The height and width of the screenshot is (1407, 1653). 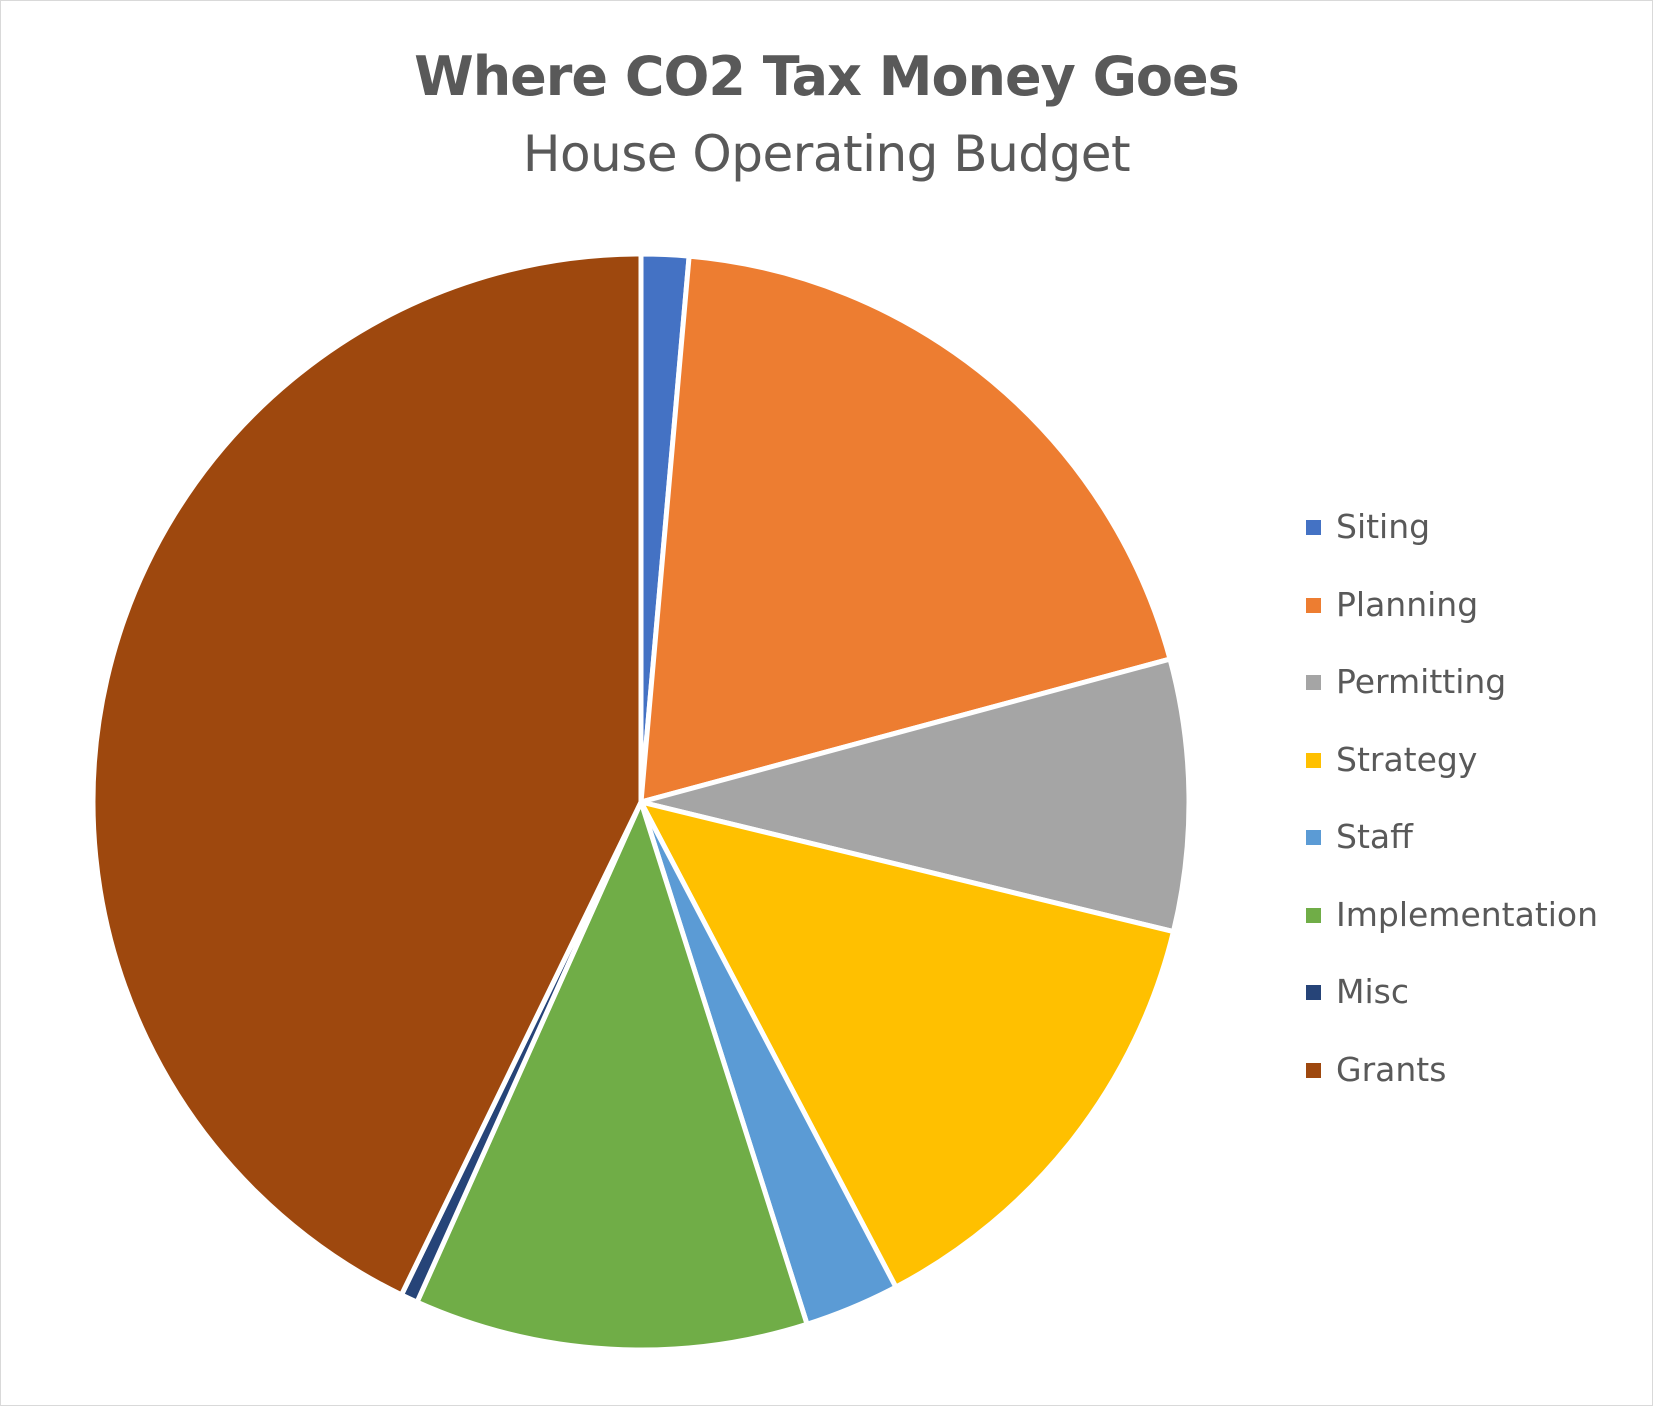 What do you see at coordinates (1407, 604) in the screenshot?
I see `legend-label: Planning` at bounding box center [1407, 604].